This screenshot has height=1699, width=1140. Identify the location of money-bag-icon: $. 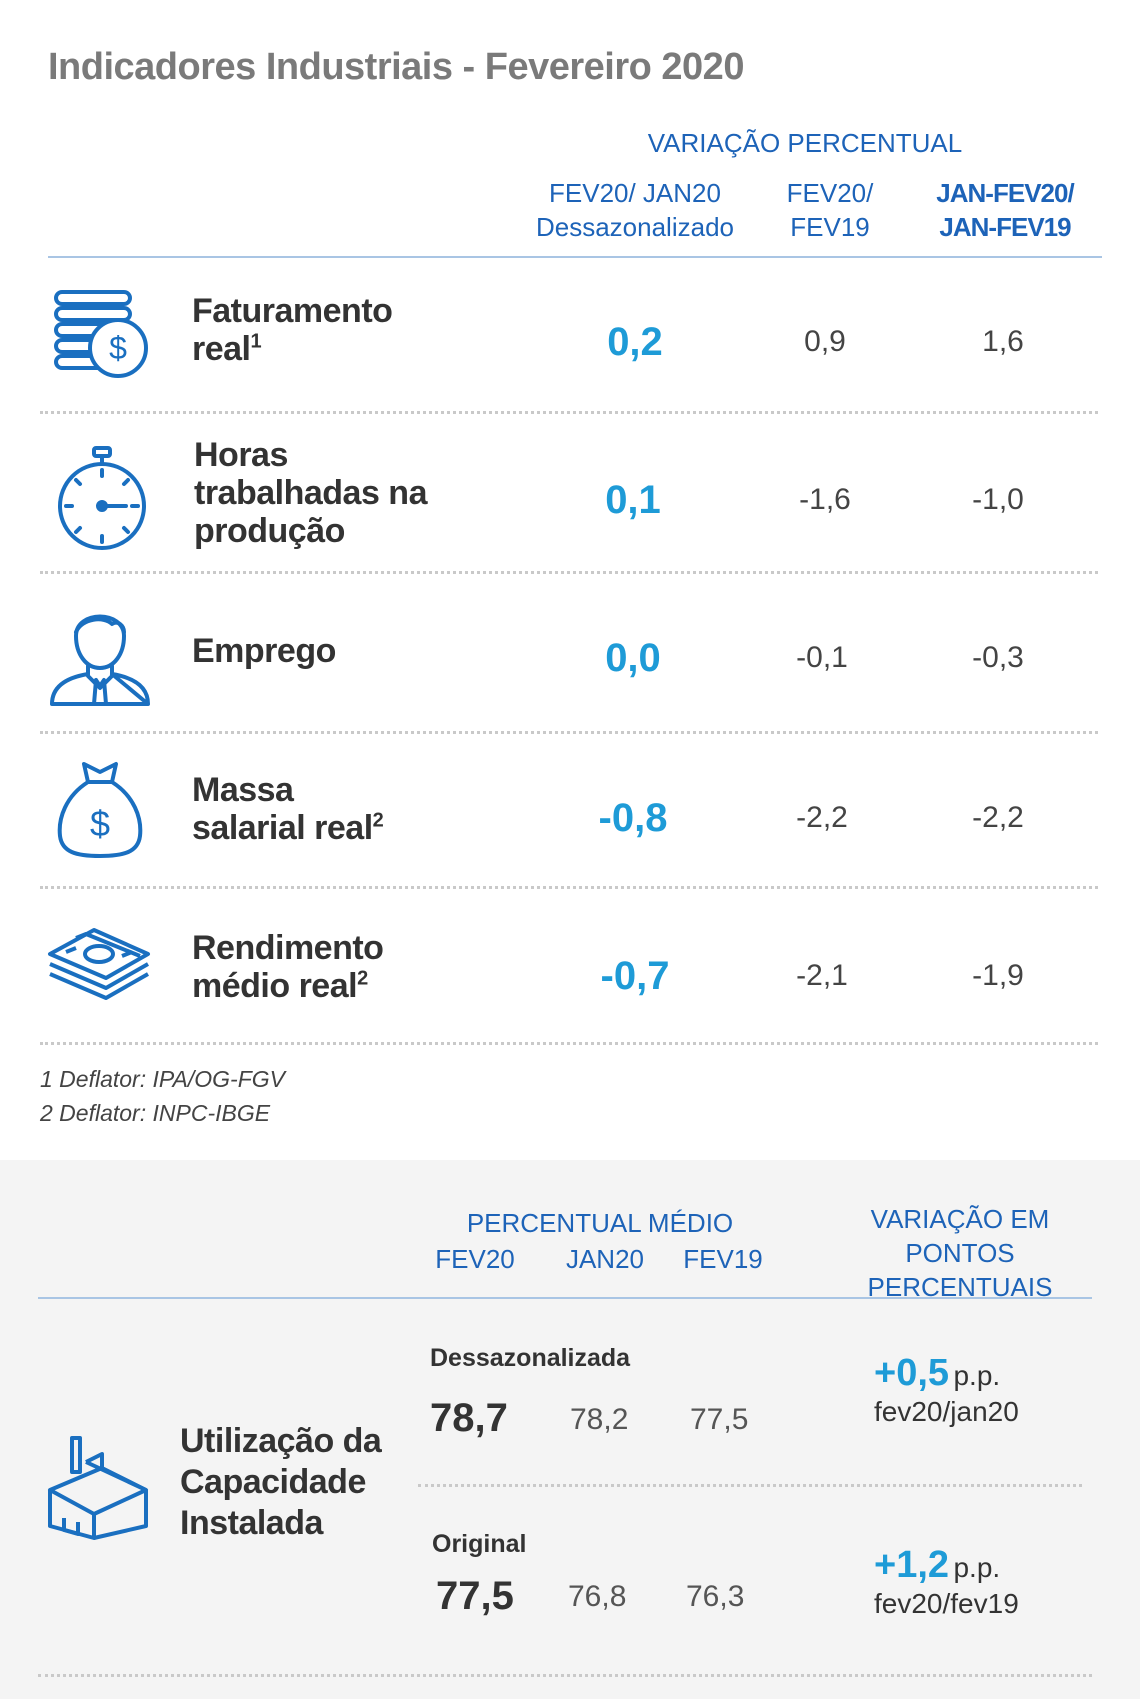
(100, 810).